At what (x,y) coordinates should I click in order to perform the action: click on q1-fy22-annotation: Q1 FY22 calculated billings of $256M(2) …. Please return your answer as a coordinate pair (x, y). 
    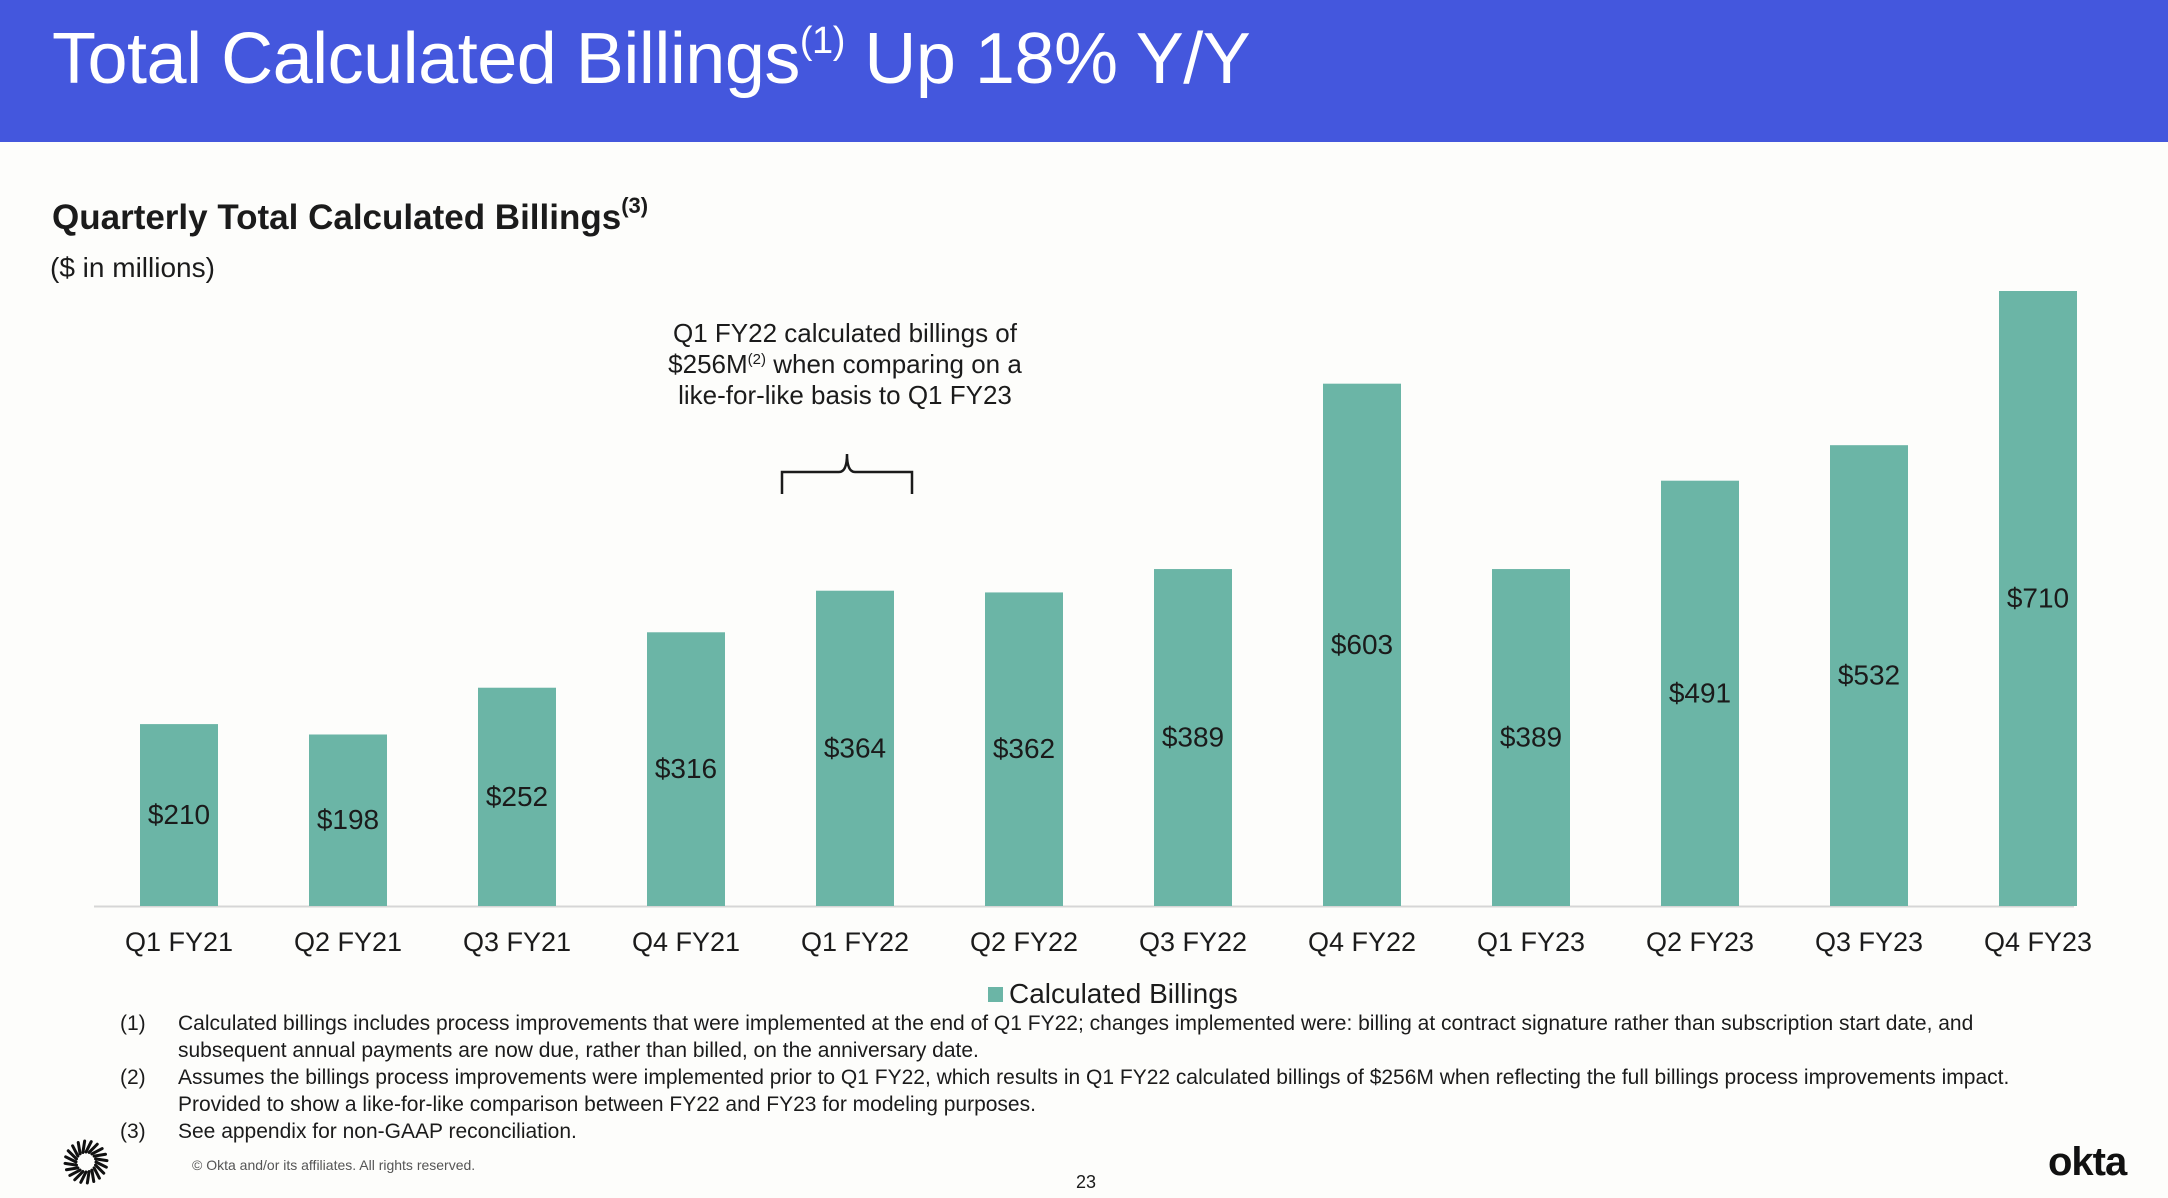
    Looking at the image, I should click on (845, 364).